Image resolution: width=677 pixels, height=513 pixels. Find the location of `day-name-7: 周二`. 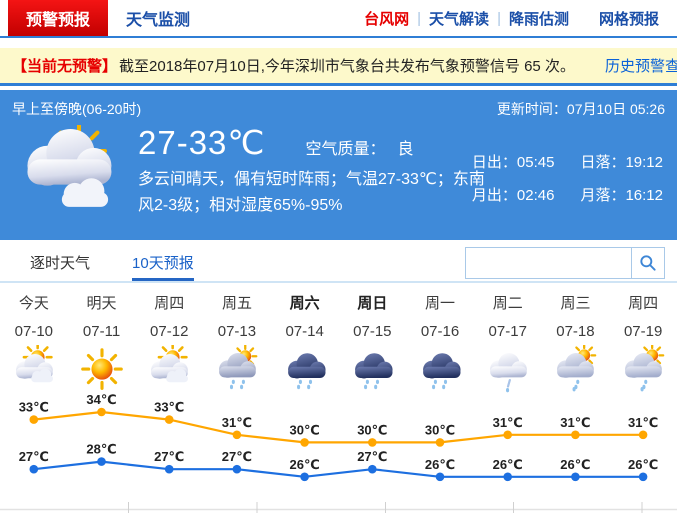

day-name-7: 周二 is located at coordinates (507, 303).